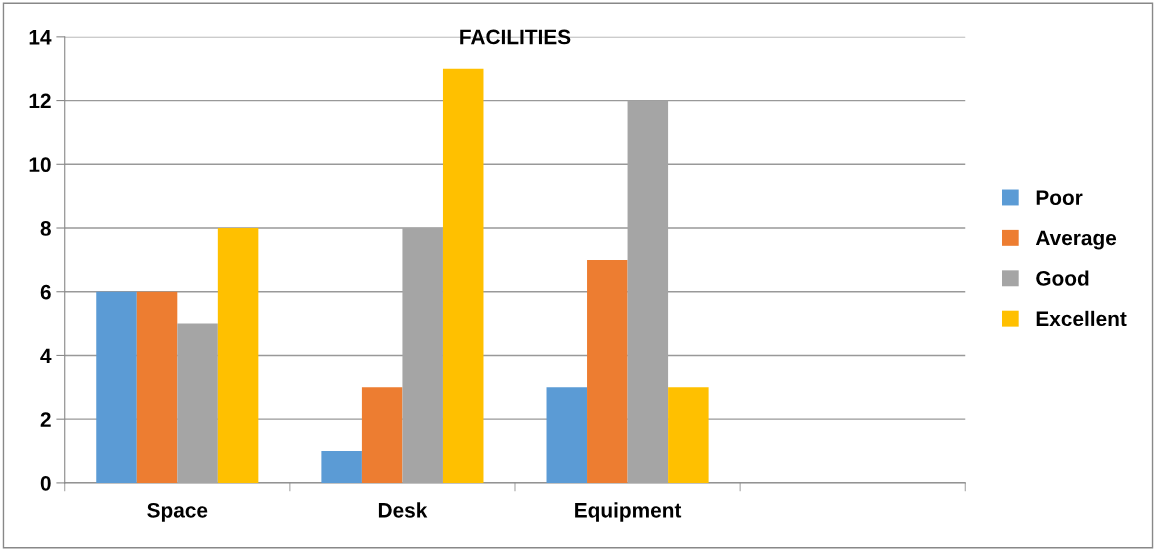  What do you see at coordinates (46, 356) in the screenshot?
I see `y-tick-label: 4` at bounding box center [46, 356].